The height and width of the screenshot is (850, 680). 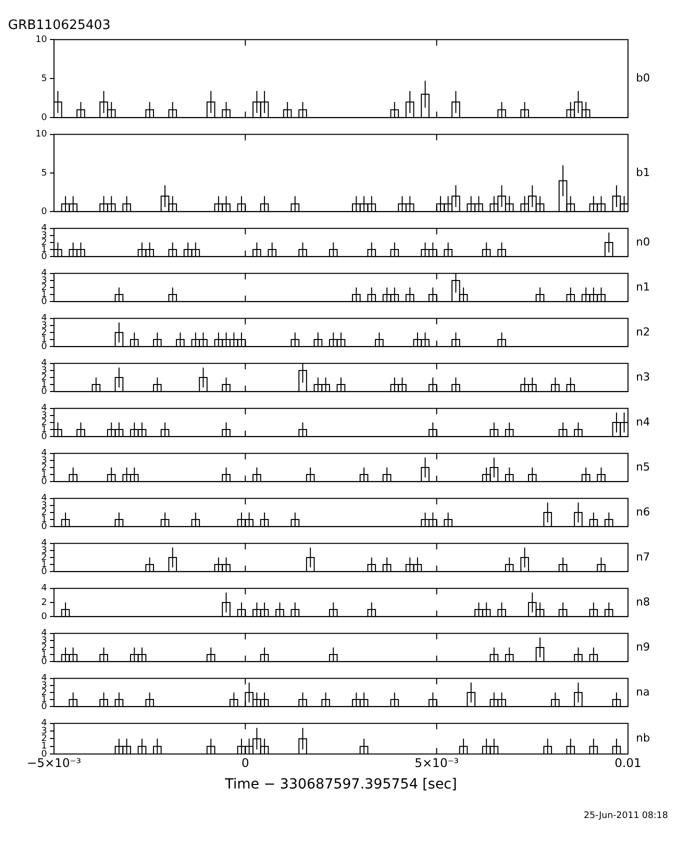 I want to click on y2-axis-title: n6, so click(x=643, y=511).